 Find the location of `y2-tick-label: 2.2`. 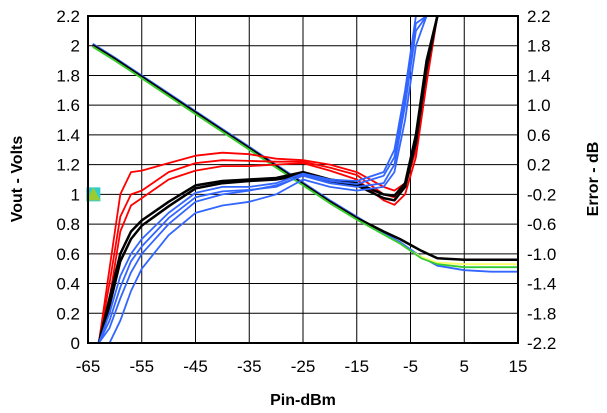

y2-tick-label: 2.2 is located at coordinates (539, 16).